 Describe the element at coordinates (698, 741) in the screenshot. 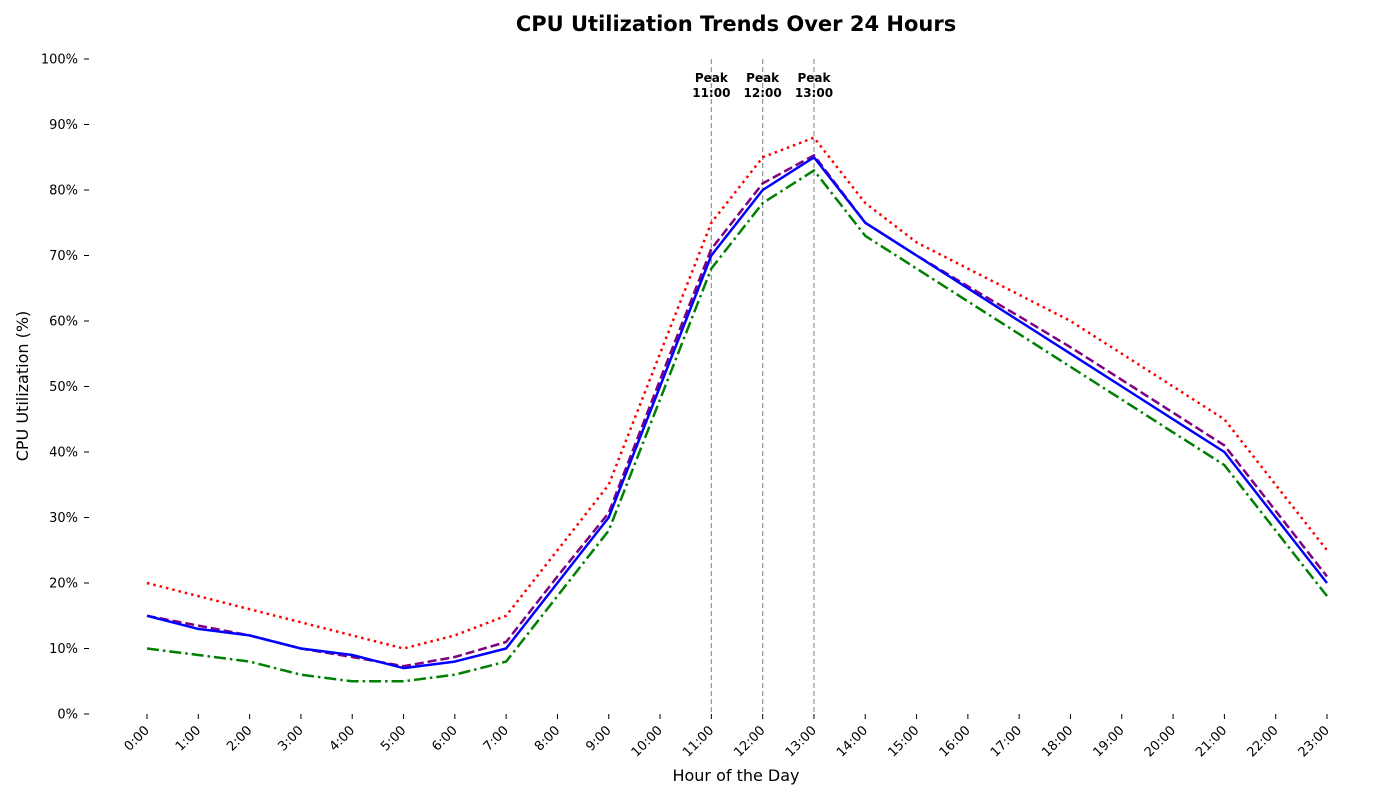

I see `x-tick-label: 11:00` at that location.